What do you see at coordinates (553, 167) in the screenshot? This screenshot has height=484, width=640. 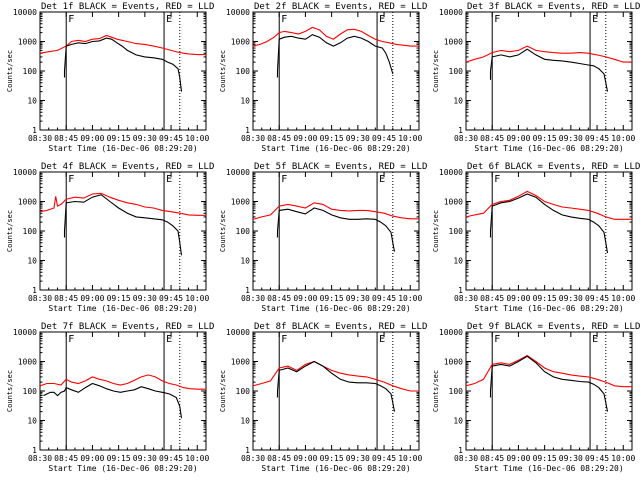 I see `panel-title: Det 6f BLACK = Events, RED = LLD` at bounding box center [553, 167].